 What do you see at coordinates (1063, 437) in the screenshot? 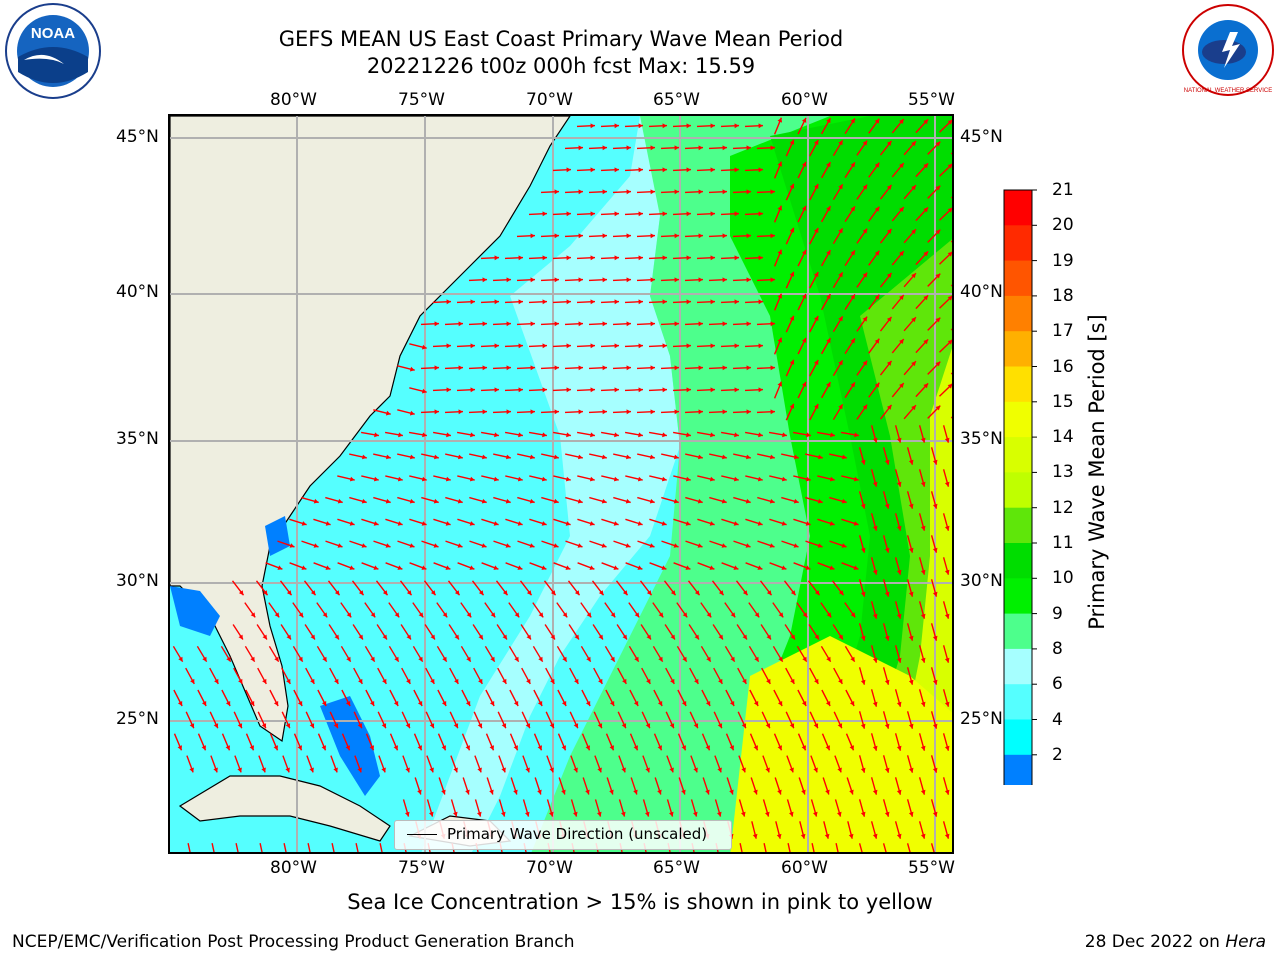
I see `colorbar-tick-label: 14` at bounding box center [1063, 437].